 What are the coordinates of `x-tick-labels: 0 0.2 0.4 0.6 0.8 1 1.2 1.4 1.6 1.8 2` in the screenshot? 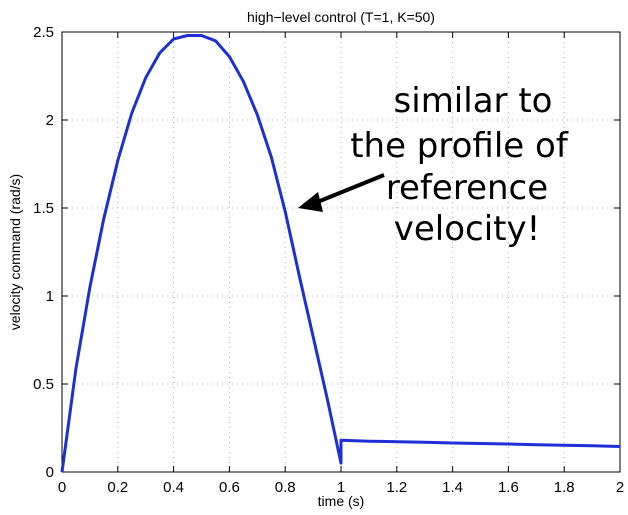 It's located at (341, 487).